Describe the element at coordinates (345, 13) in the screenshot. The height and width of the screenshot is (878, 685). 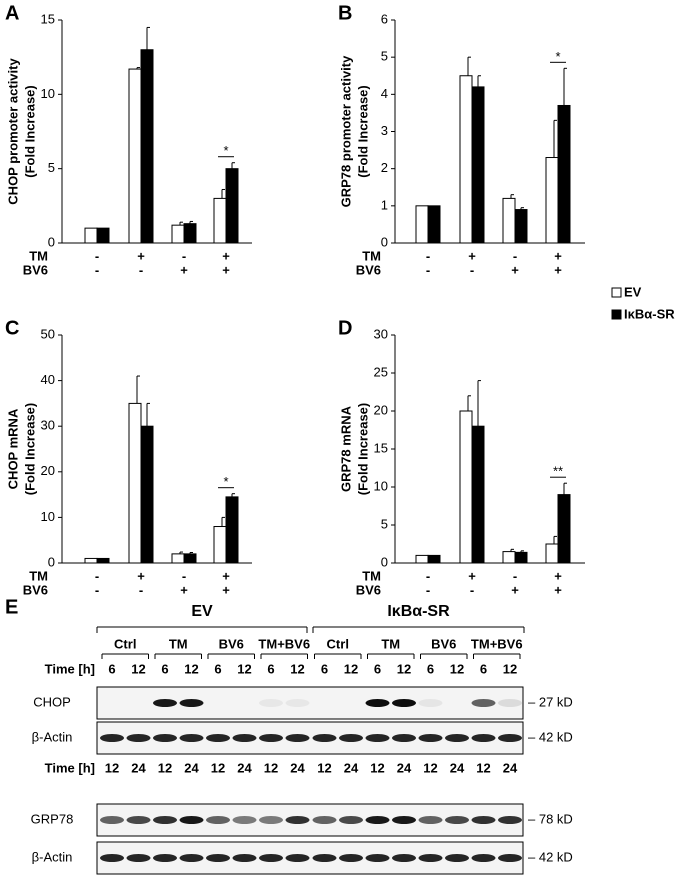
I see `panel-label: B` at that location.